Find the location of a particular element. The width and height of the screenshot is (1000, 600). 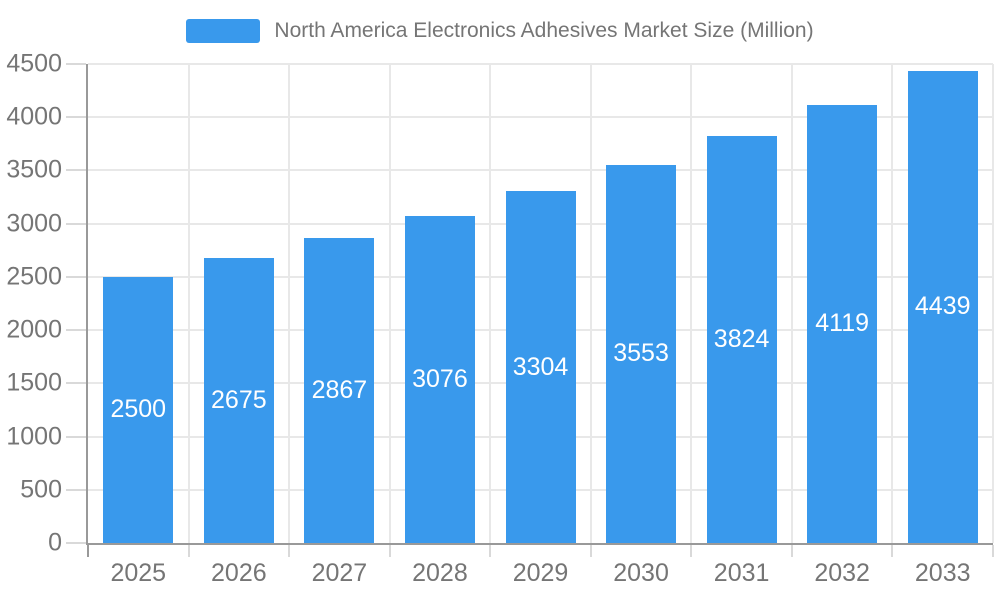

bar-value-label: 3076 is located at coordinates (440, 378).